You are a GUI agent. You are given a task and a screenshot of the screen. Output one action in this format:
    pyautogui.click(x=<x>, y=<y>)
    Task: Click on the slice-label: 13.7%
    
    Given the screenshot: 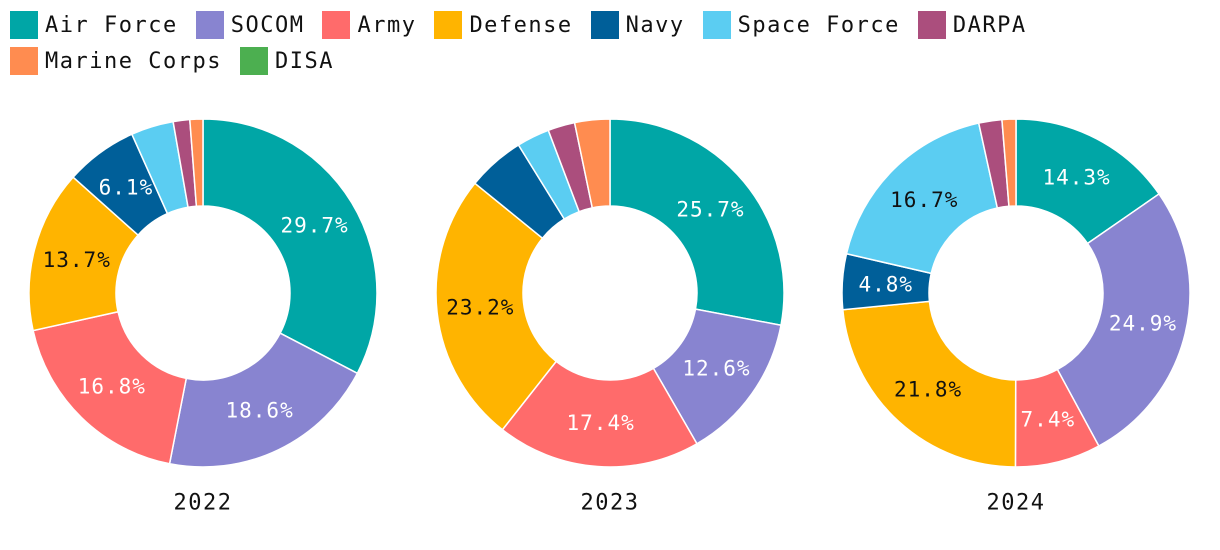 What is the action you would take?
    pyautogui.click(x=77, y=260)
    